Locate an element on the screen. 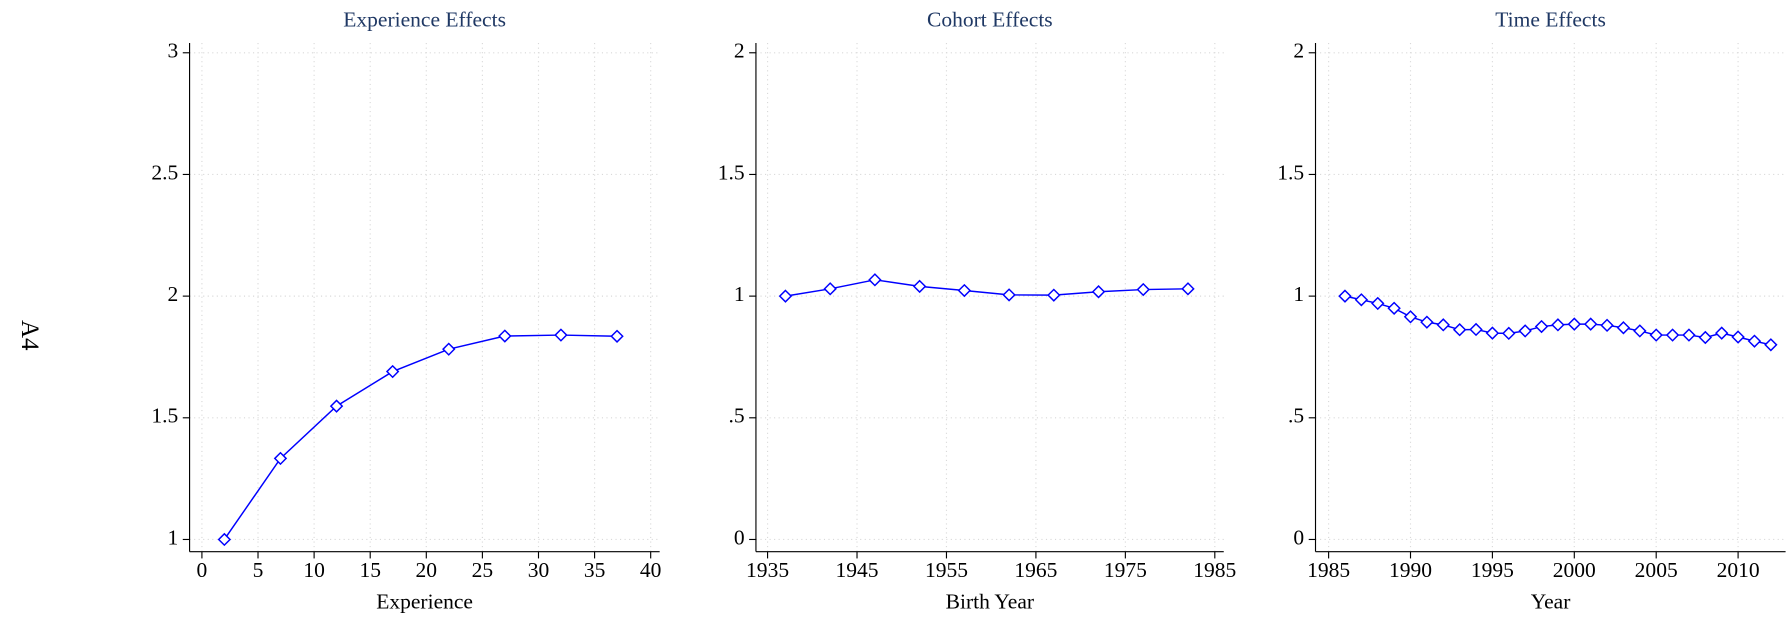 The image size is (1786, 623). panel-title: Experience Effects is located at coordinates (424, 19).